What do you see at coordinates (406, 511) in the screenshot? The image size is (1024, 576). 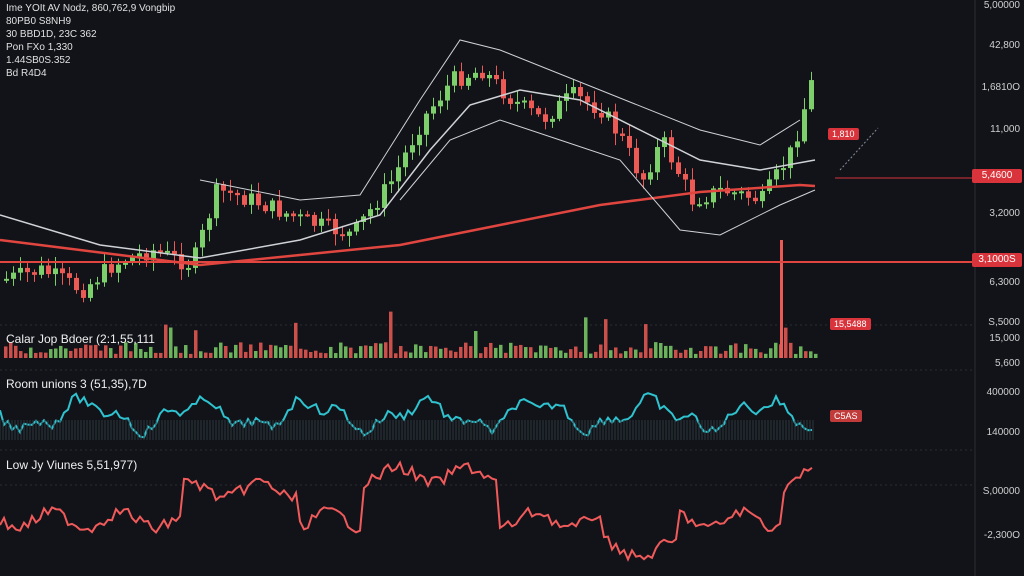 I see `low-volume-line` at bounding box center [406, 511].